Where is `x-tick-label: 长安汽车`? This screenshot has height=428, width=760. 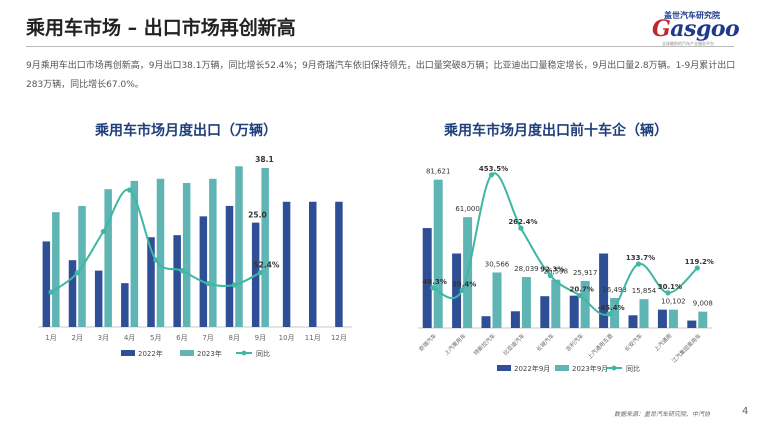
x-tick-label: 长安汽车 is located at coordinates (634, 342).